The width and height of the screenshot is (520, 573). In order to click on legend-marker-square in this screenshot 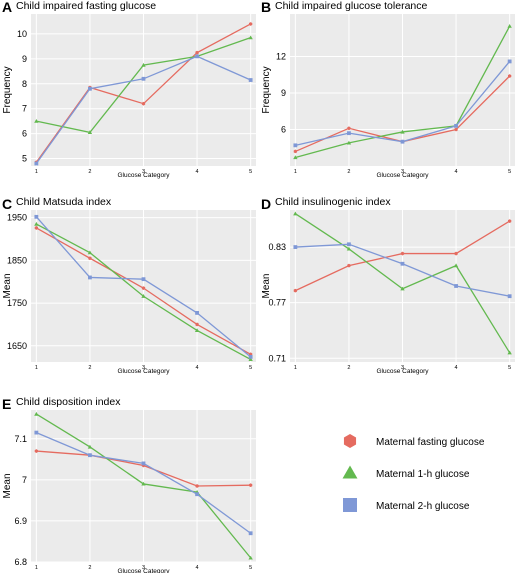, I will do `click(350, 505)`.